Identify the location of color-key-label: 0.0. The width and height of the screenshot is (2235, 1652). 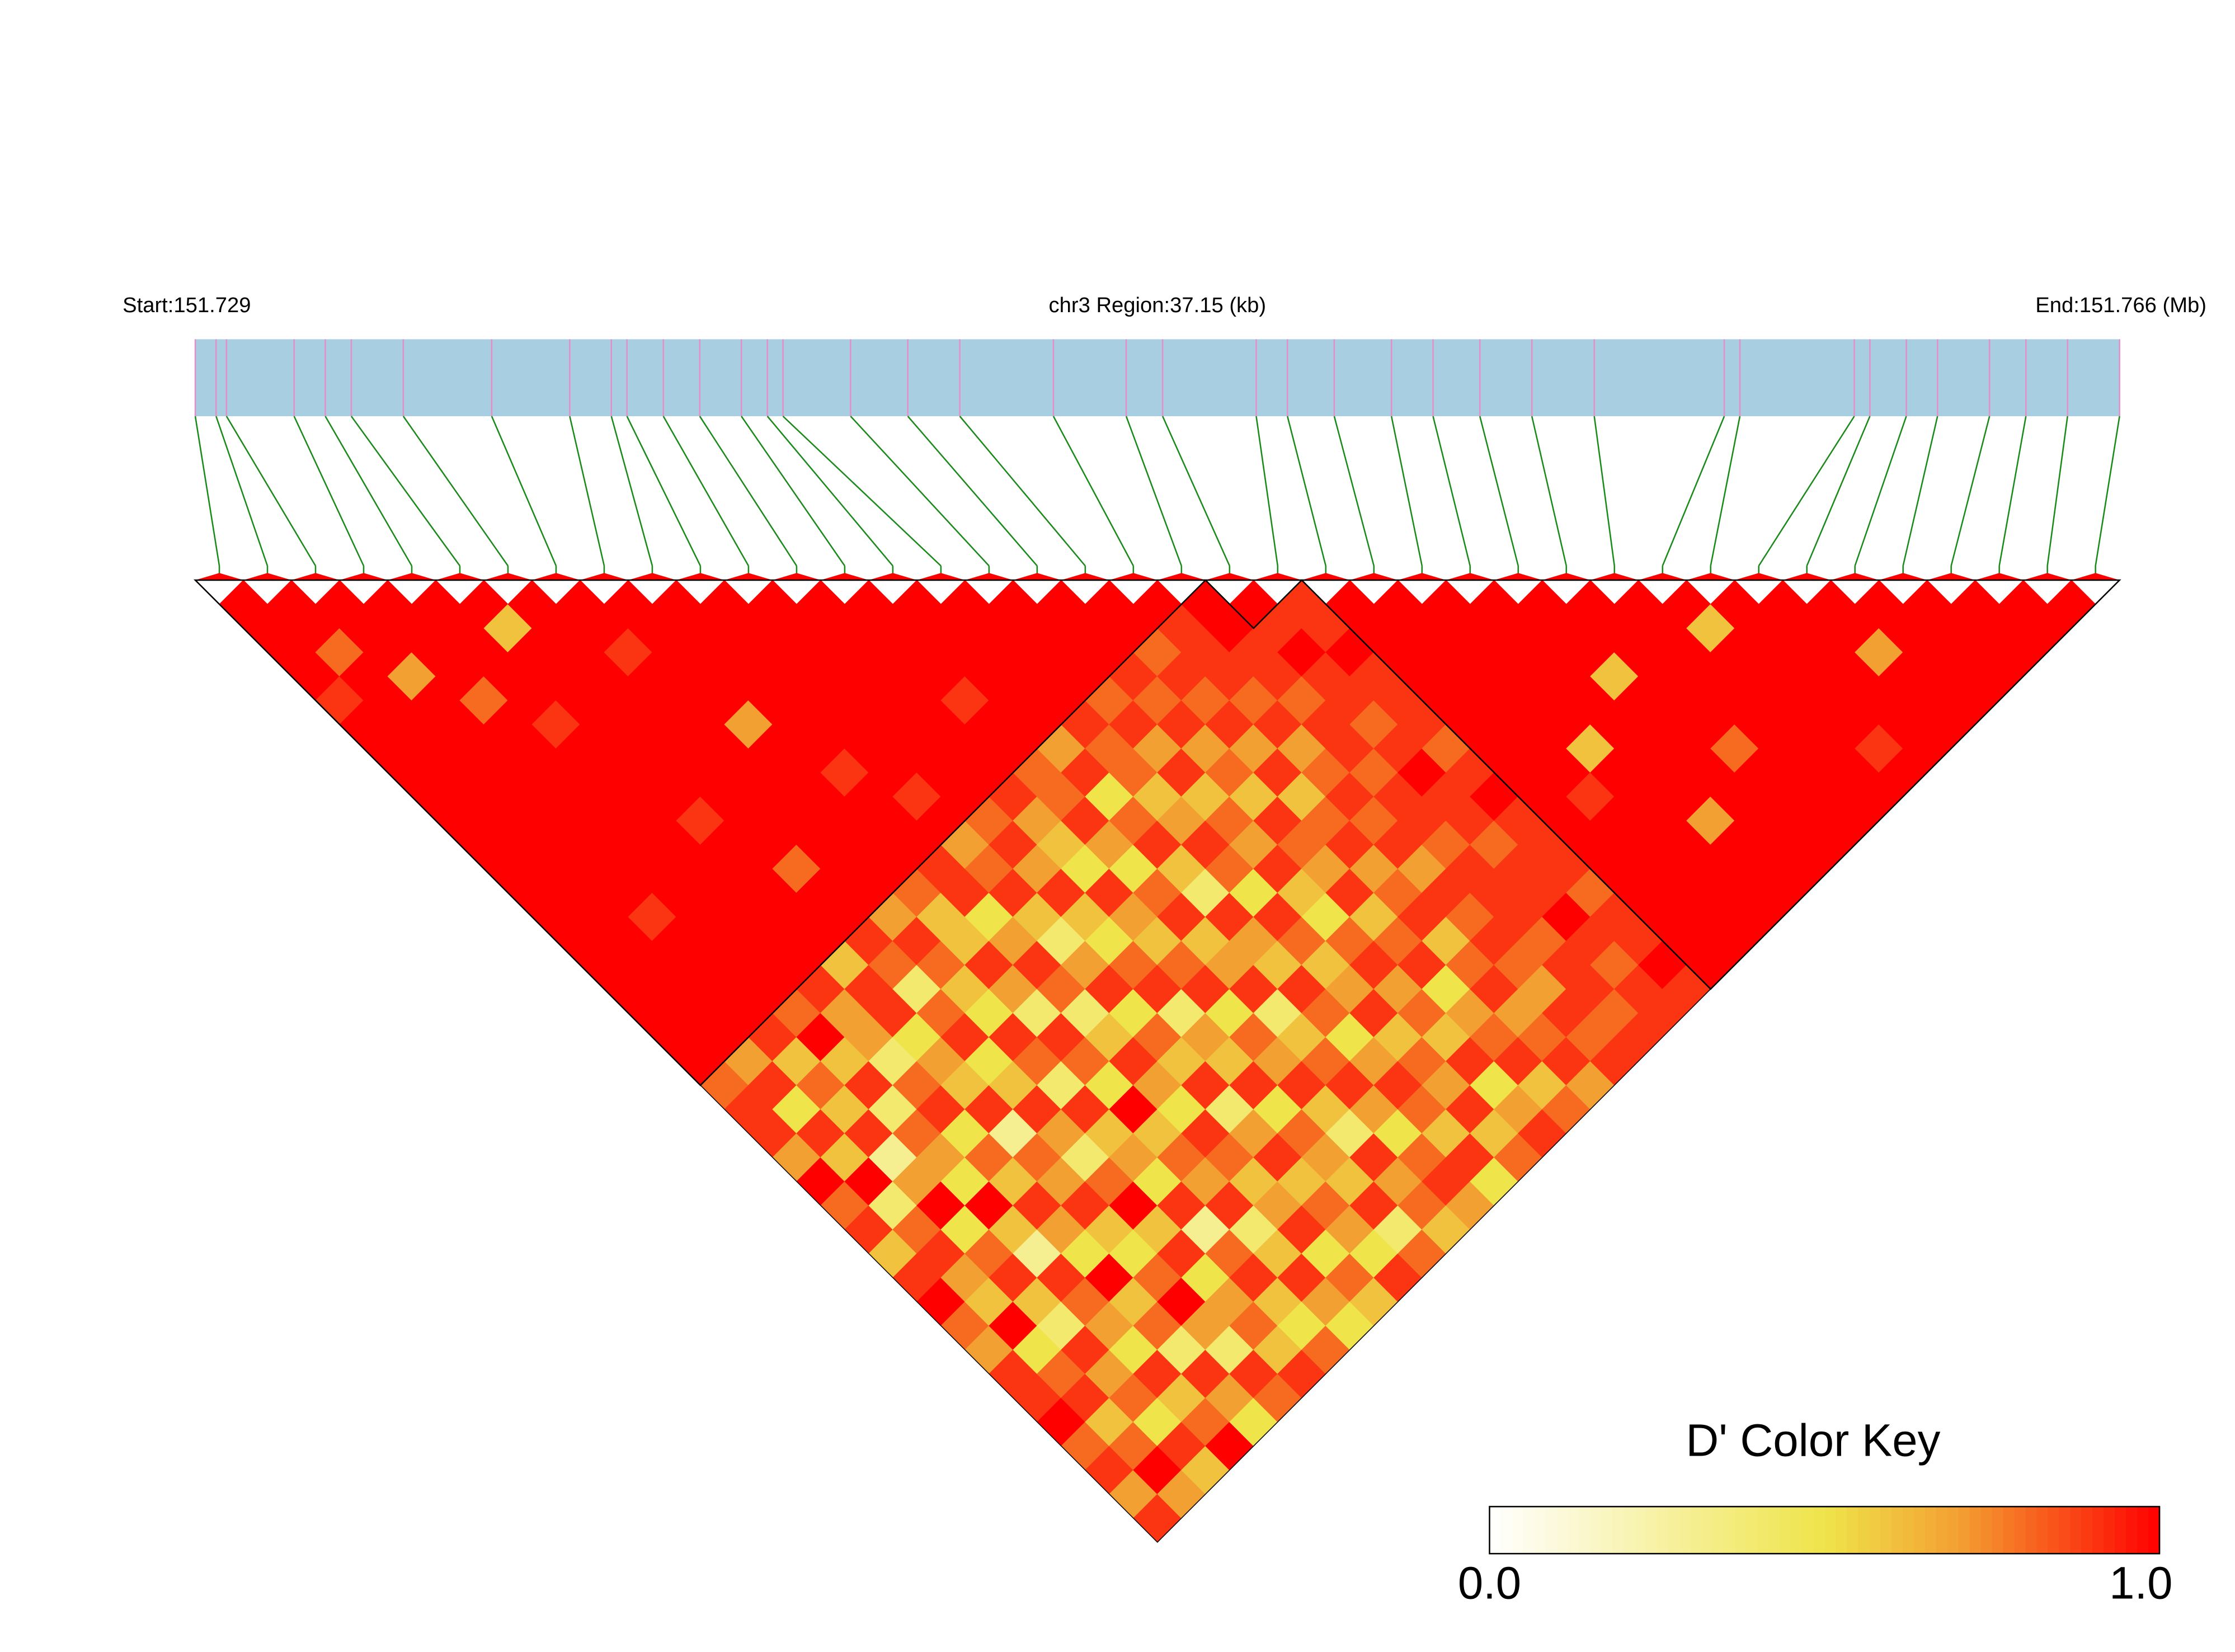
(1489, 1582).